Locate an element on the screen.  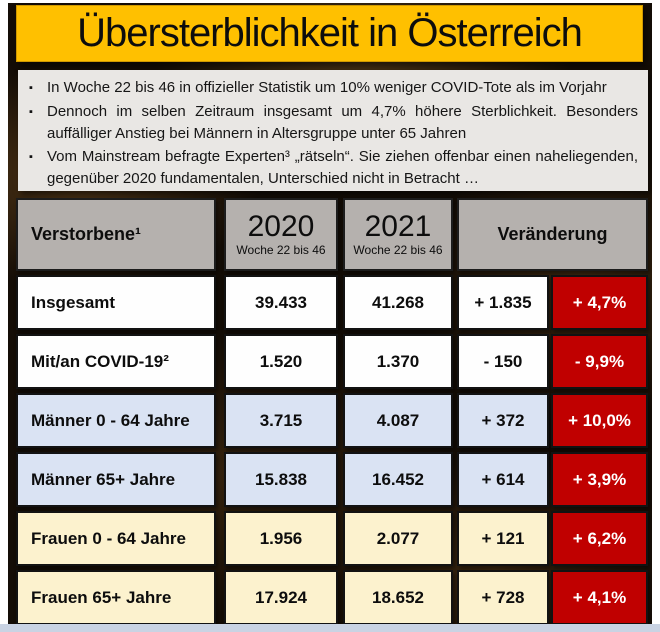
value-2021-cell: 16.452 is located at coordinates (398, 479).